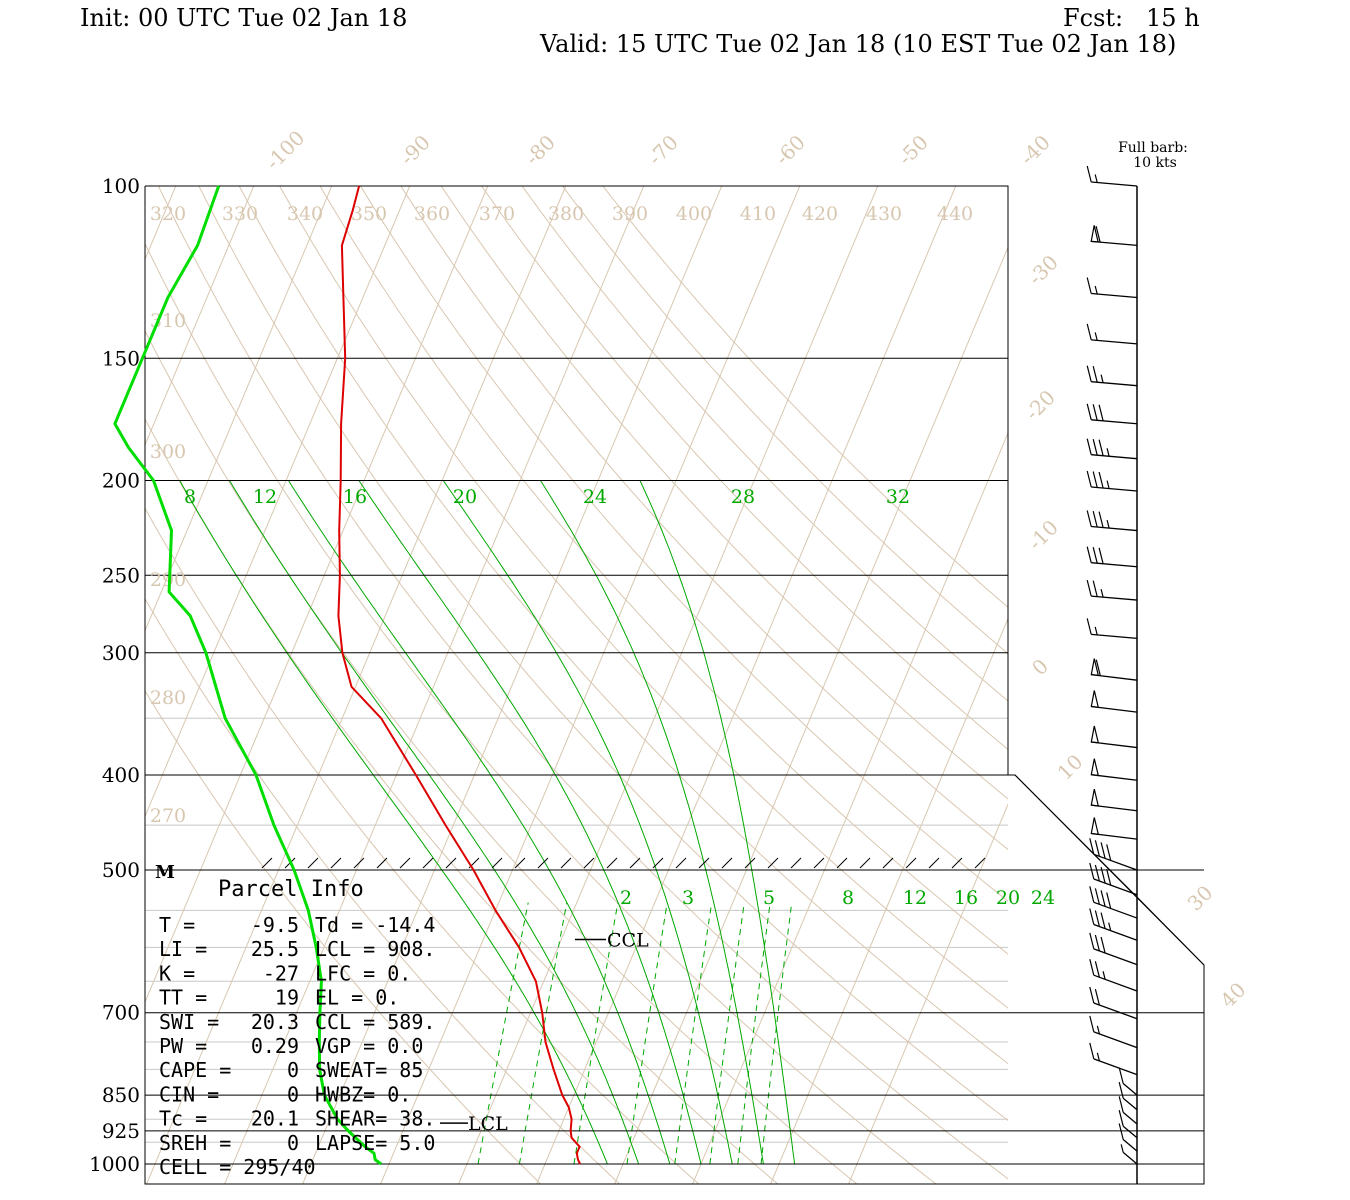 This screenshot has height=1200, width=1350. What do you see at coordinates (1233, 995) in the screenshot?
I see `isotherm-label: 40` at bounding box center [1233, 995].